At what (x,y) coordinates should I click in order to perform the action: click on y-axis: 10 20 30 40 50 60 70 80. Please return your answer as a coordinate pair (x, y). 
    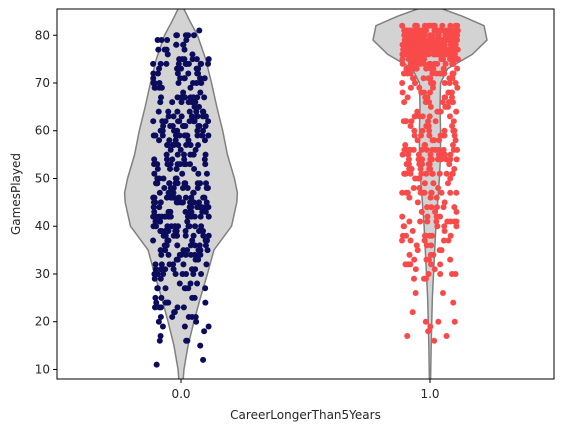
    Looking at the image, I should click on (46, 202).